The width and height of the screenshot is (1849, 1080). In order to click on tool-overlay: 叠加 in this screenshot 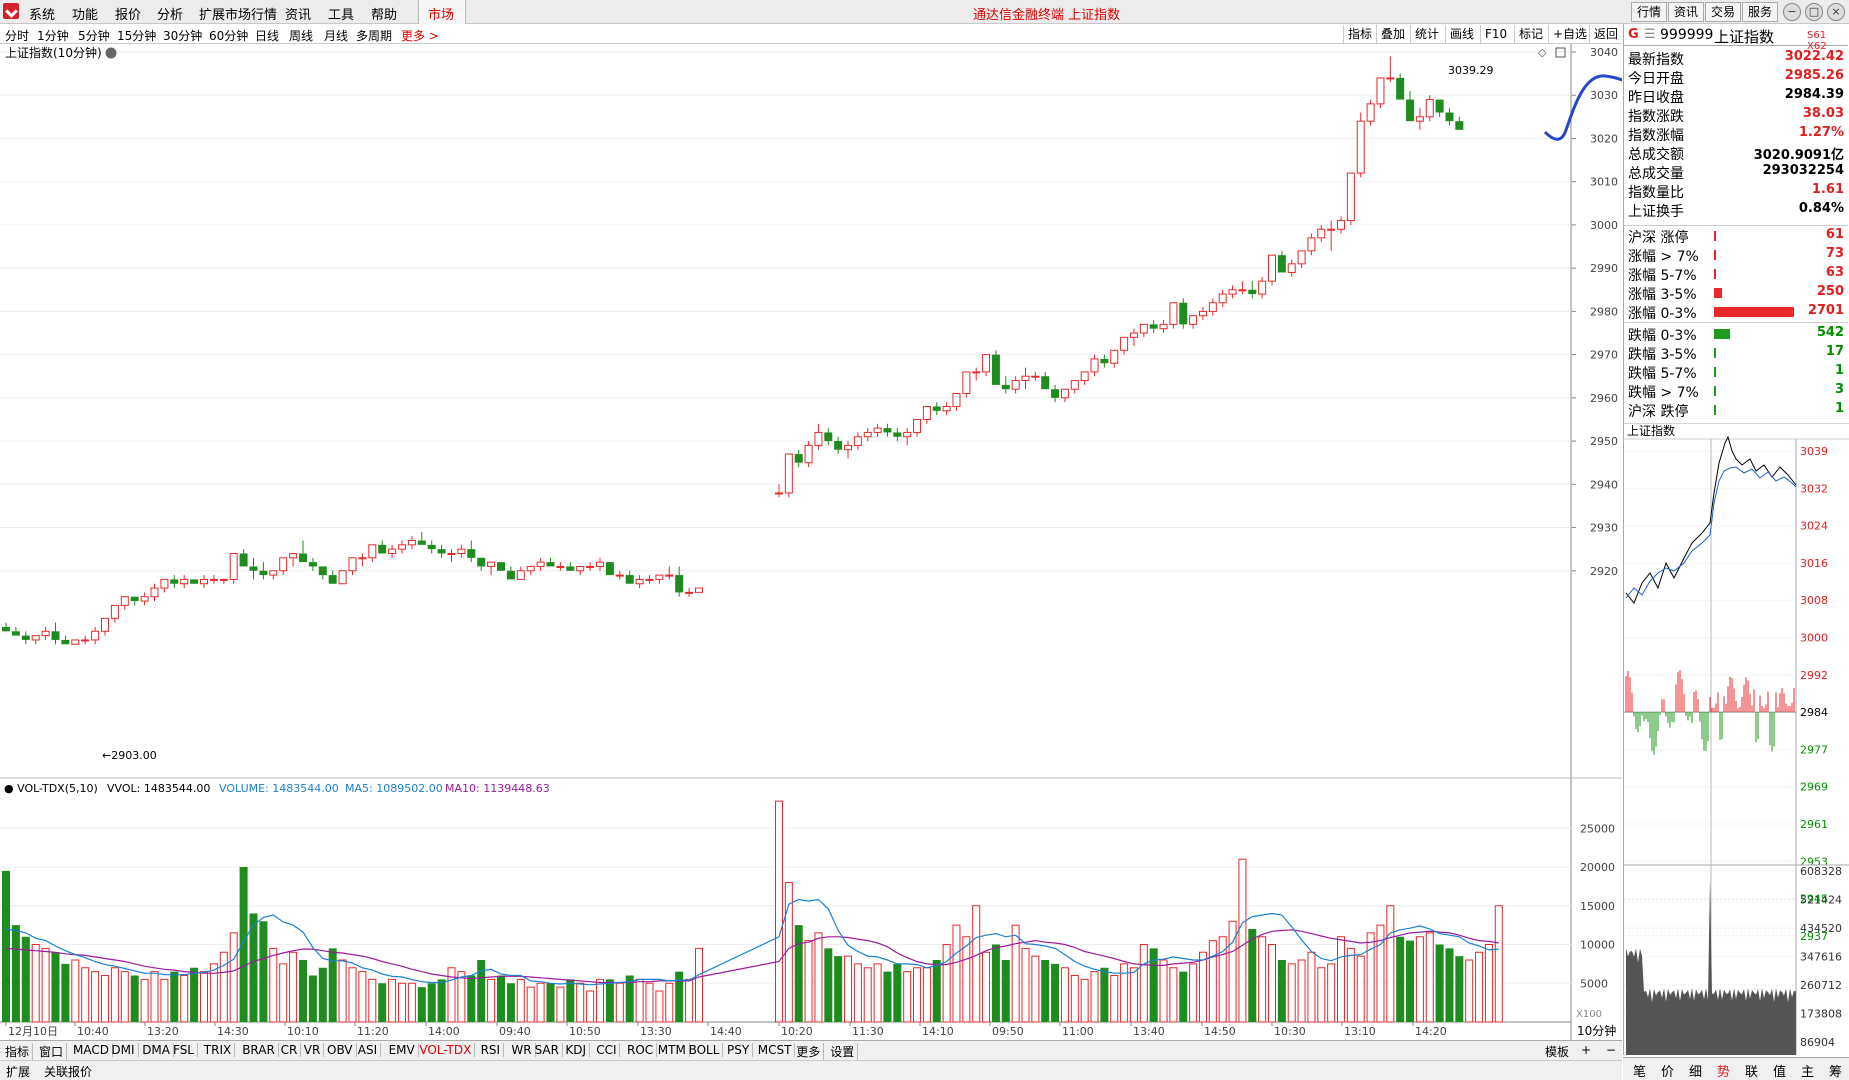, I will do `click(1392, 34)`.